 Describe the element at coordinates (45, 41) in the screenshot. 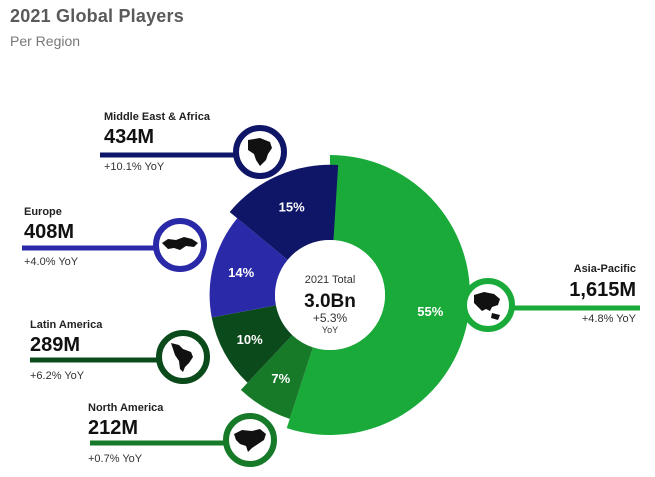

I see `chart-subtitle: Per Region` at that location.